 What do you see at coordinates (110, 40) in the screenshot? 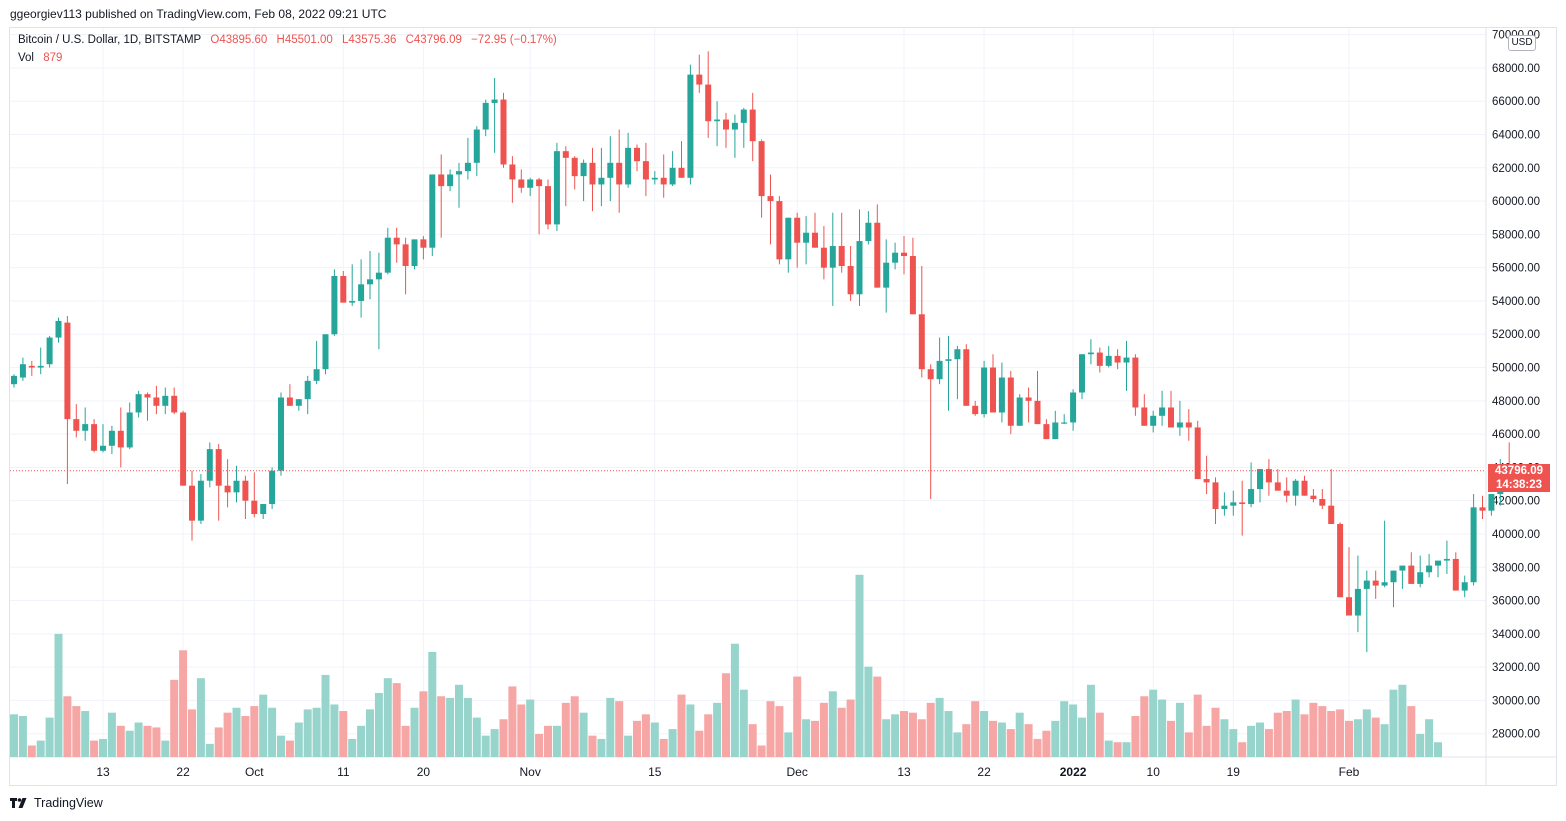
I see `symbol-label: Bitcoin / U.S. Dollar, 1D, BITSTAMP` at bounding box center [110, 40].